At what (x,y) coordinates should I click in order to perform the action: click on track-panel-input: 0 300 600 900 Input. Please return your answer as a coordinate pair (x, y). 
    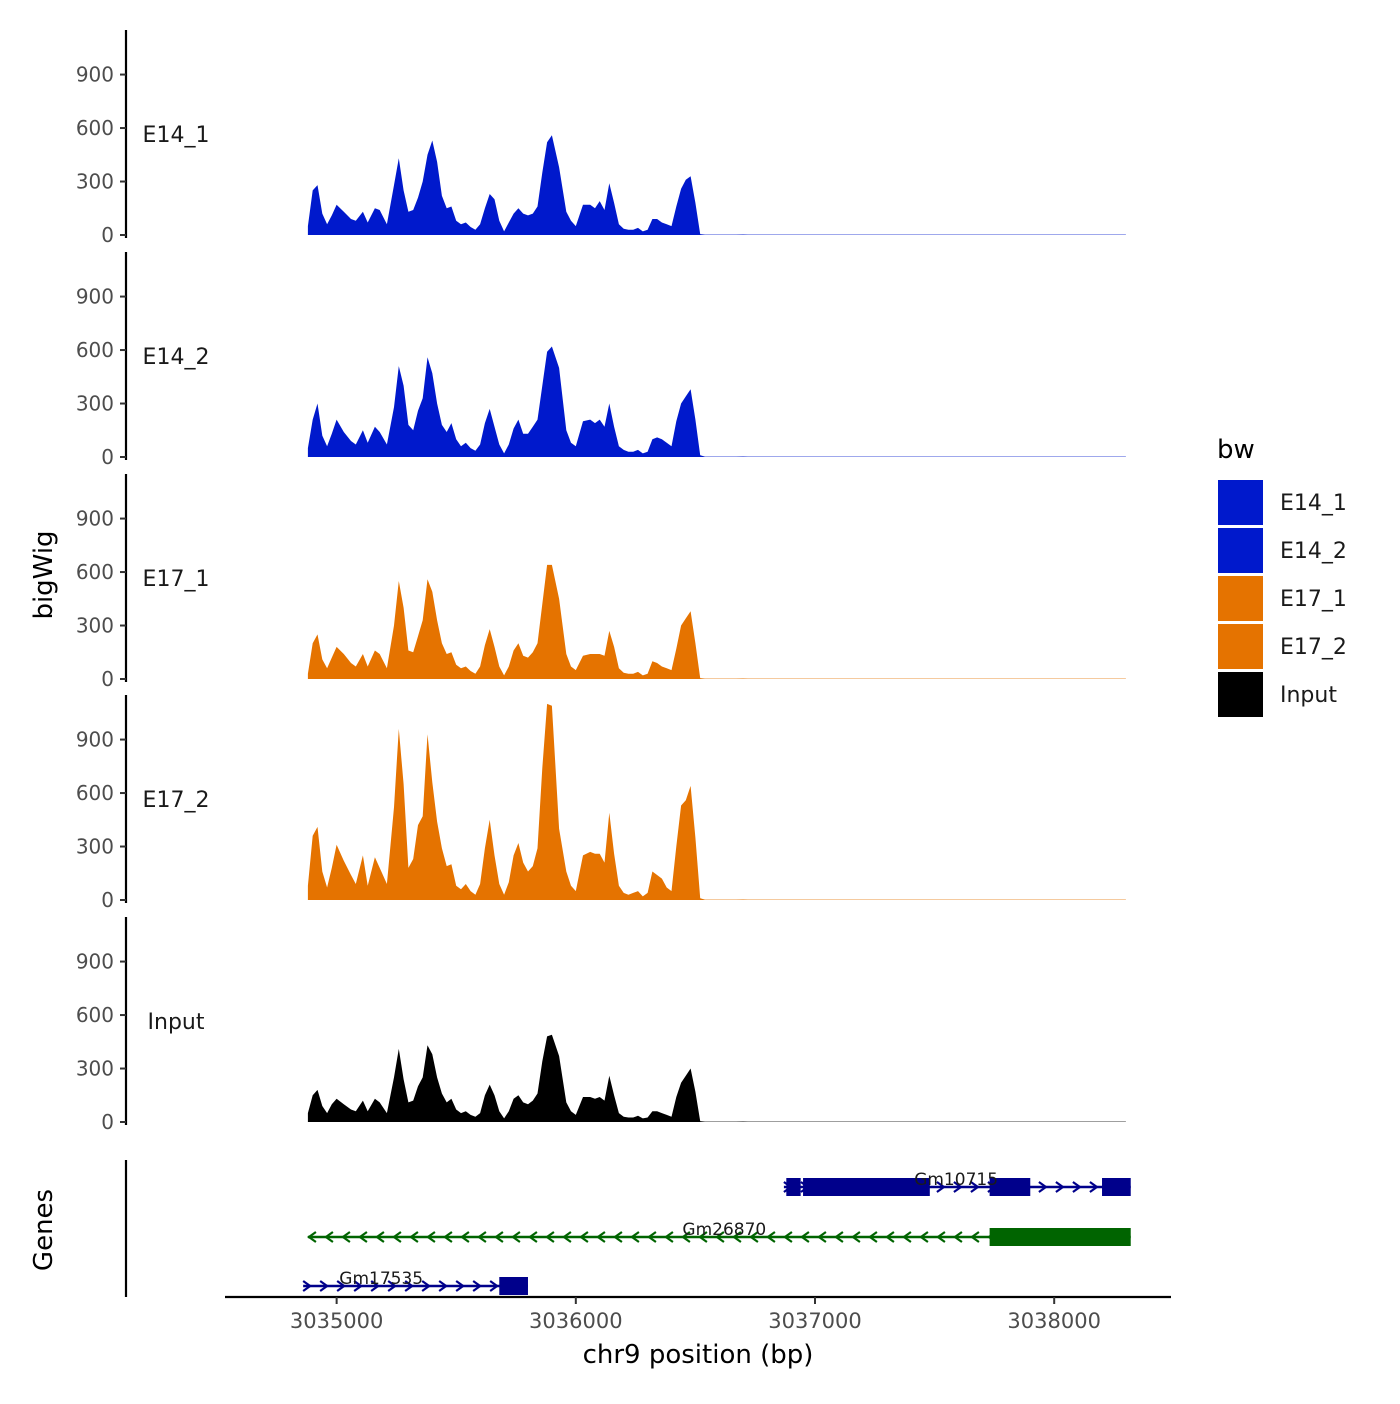
    Looking at the image, I should click on (601, 1025).